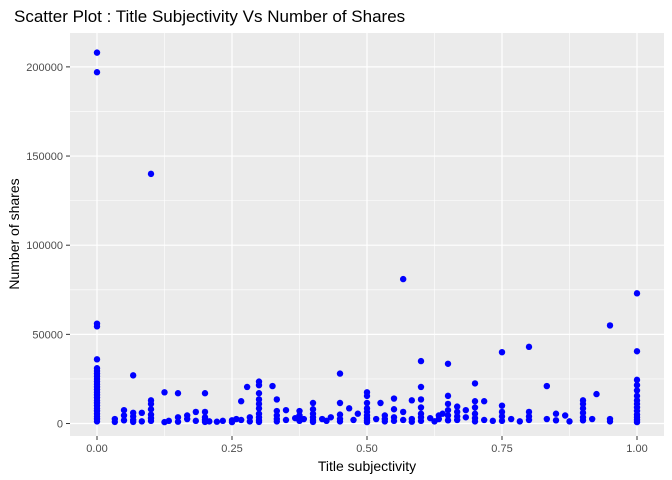 This screenshot has width=672, height=480. I want to click on y-axis: 0 50000 100000 150000 200000, so click(48, 246).